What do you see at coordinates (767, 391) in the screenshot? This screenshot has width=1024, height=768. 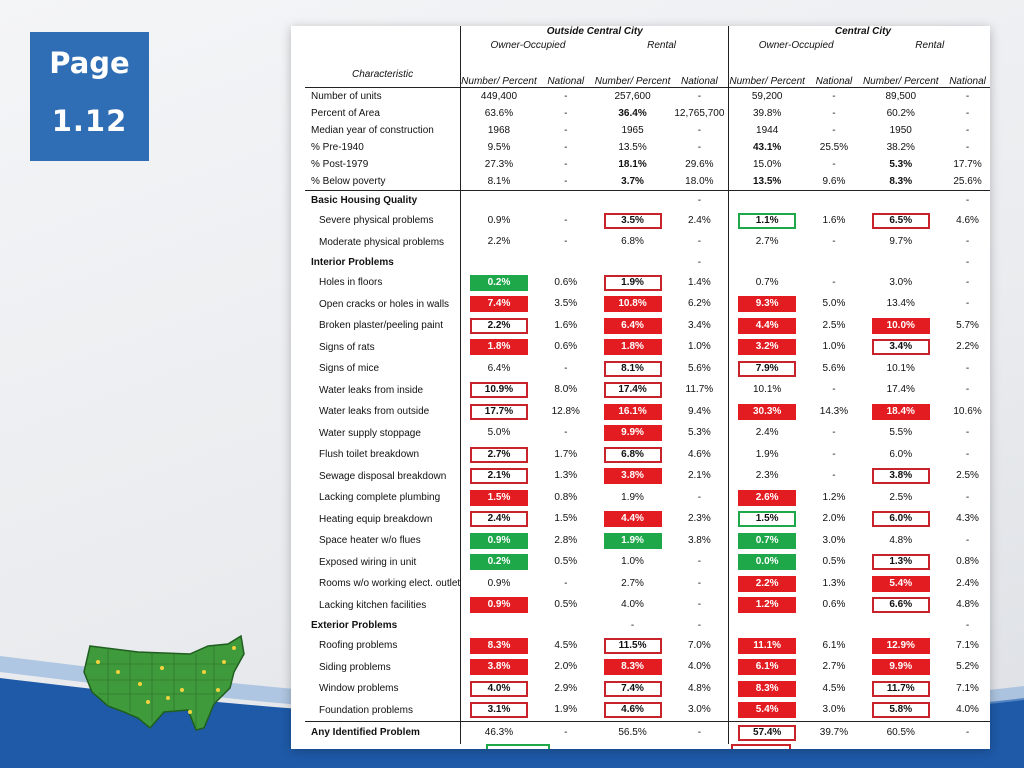 I see `value-cell: 10.1%` at bounding box center [767, 391].